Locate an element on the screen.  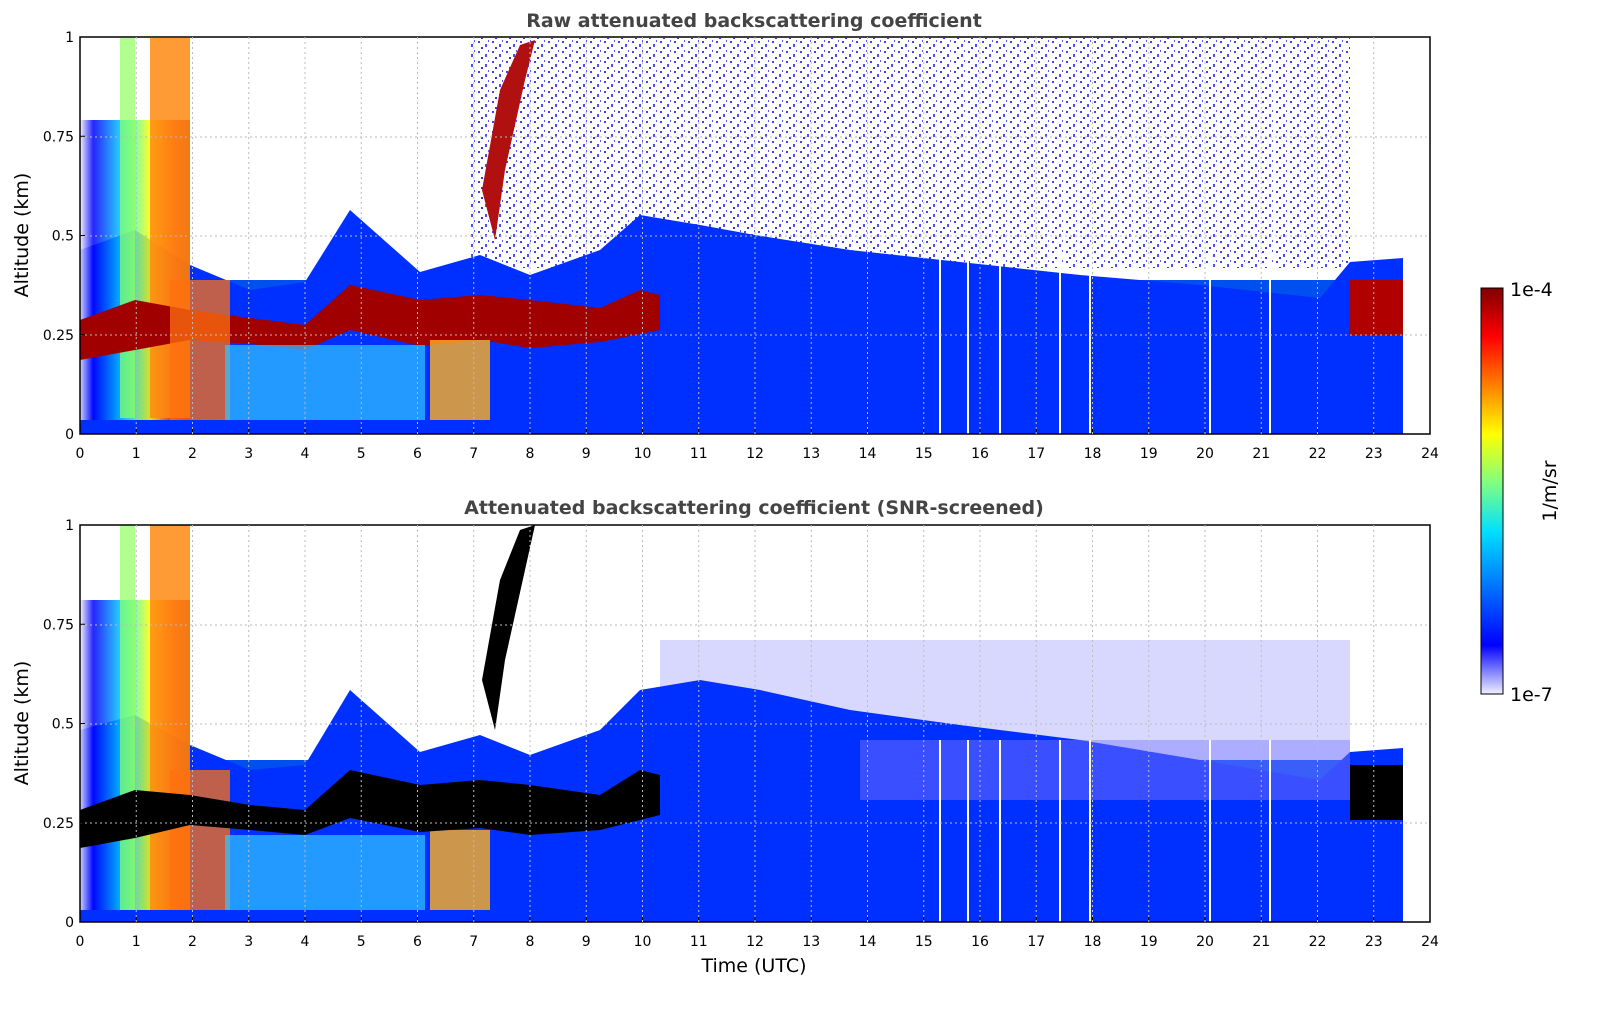
colorbar-min-label: 1e-7 is located at coordinates (1531, 695).